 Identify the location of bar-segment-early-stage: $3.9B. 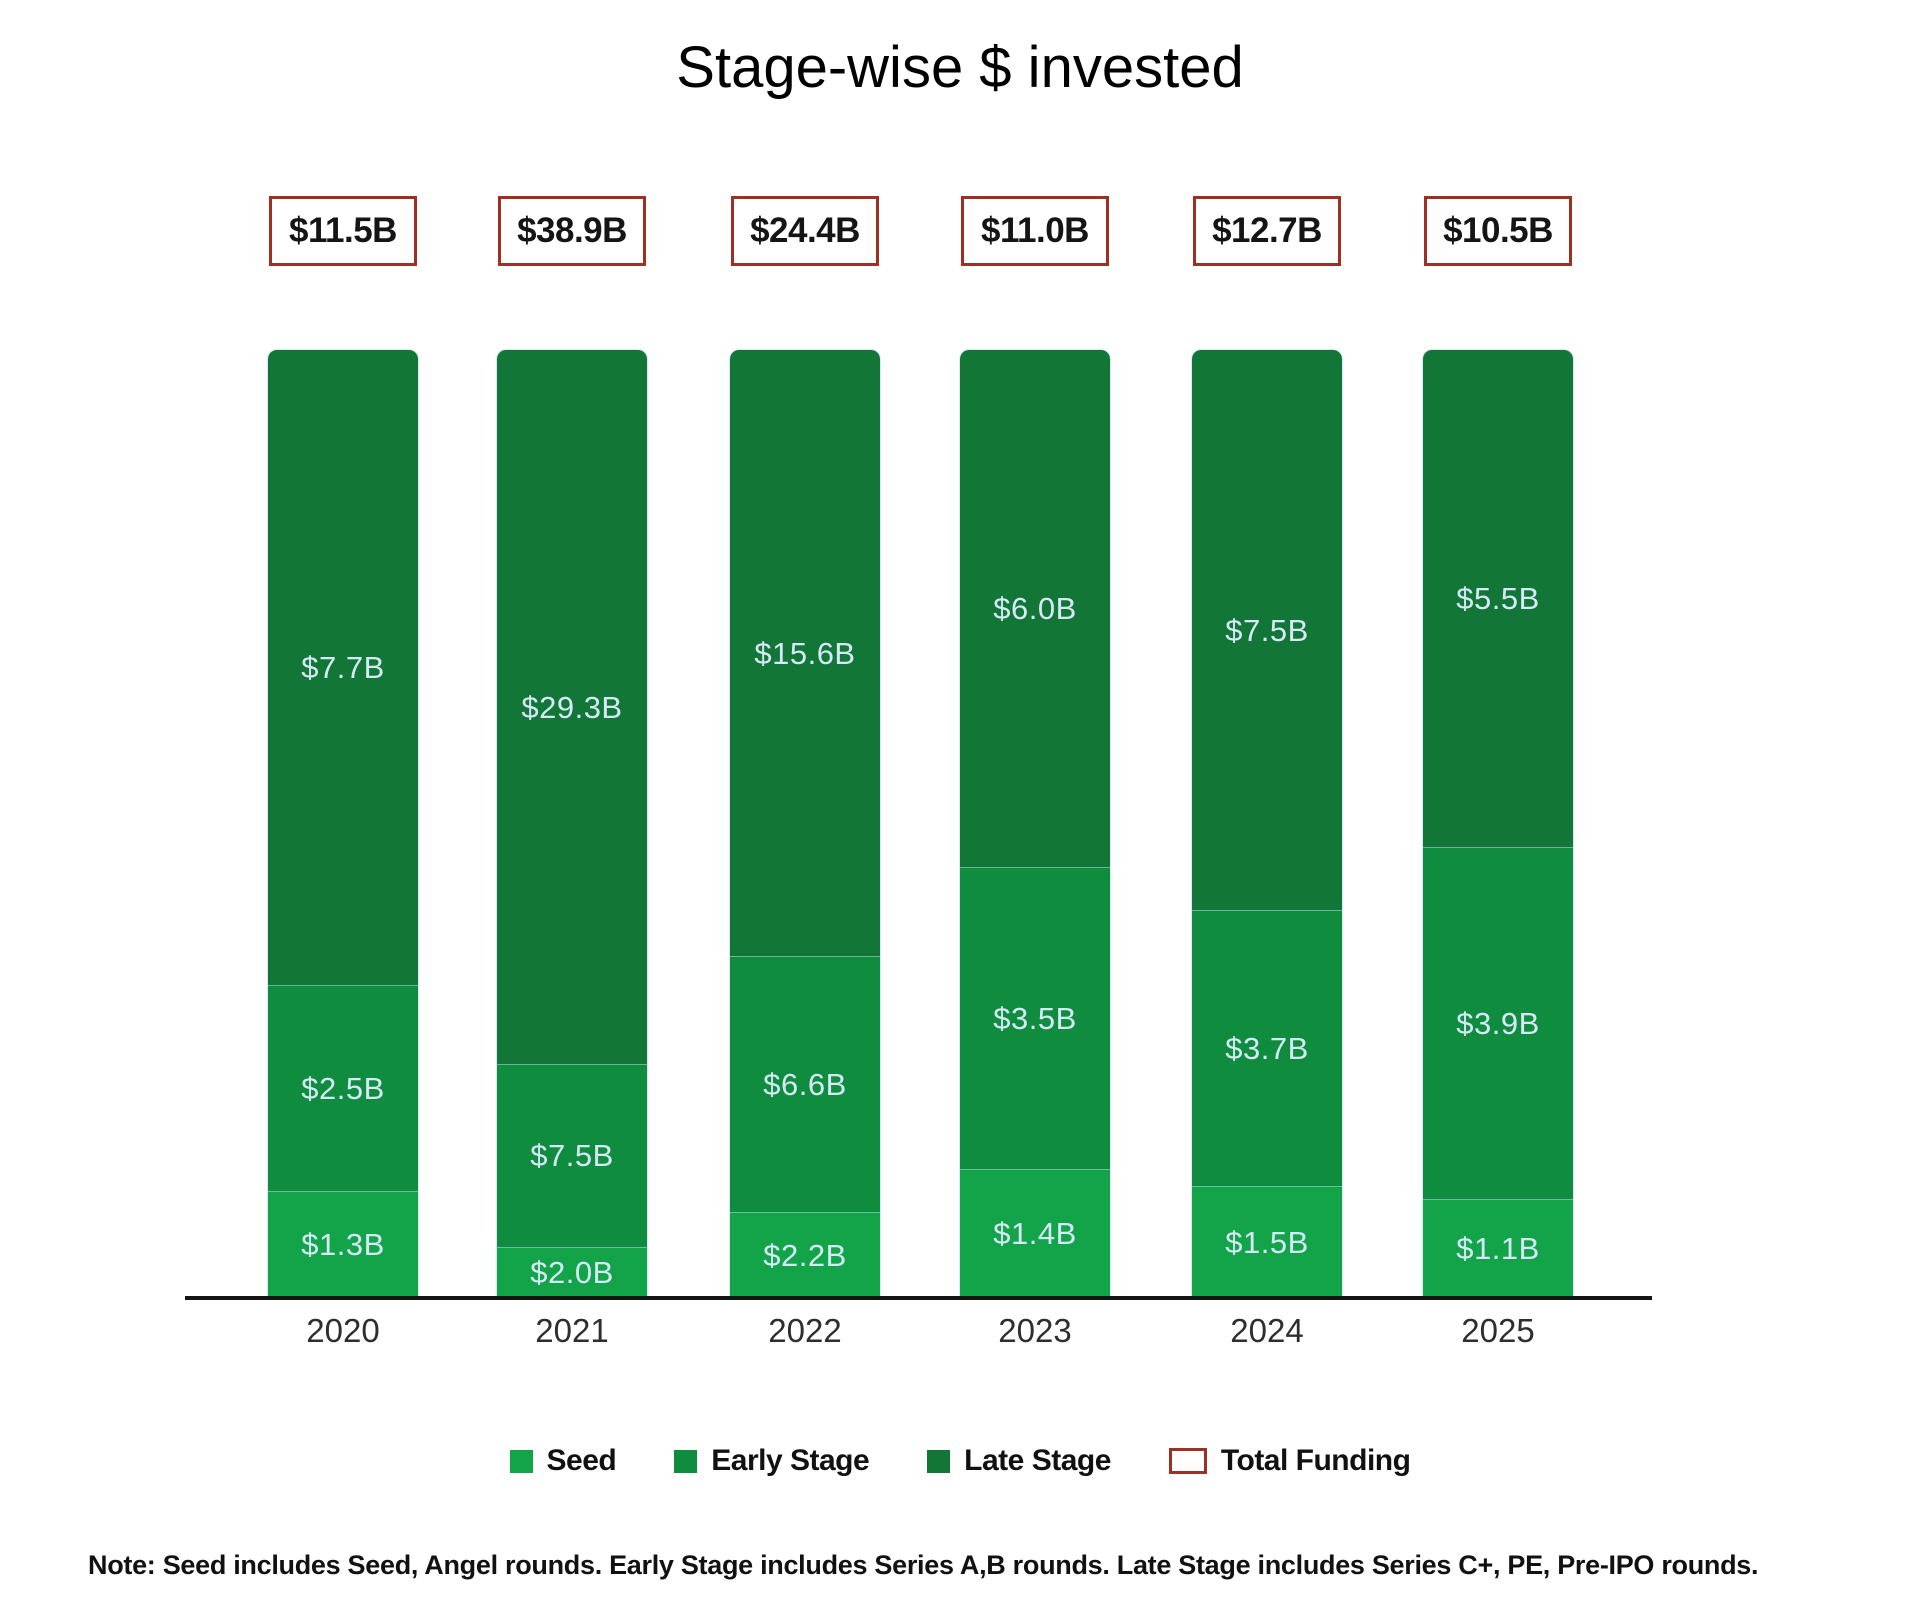
(1498, 1023).